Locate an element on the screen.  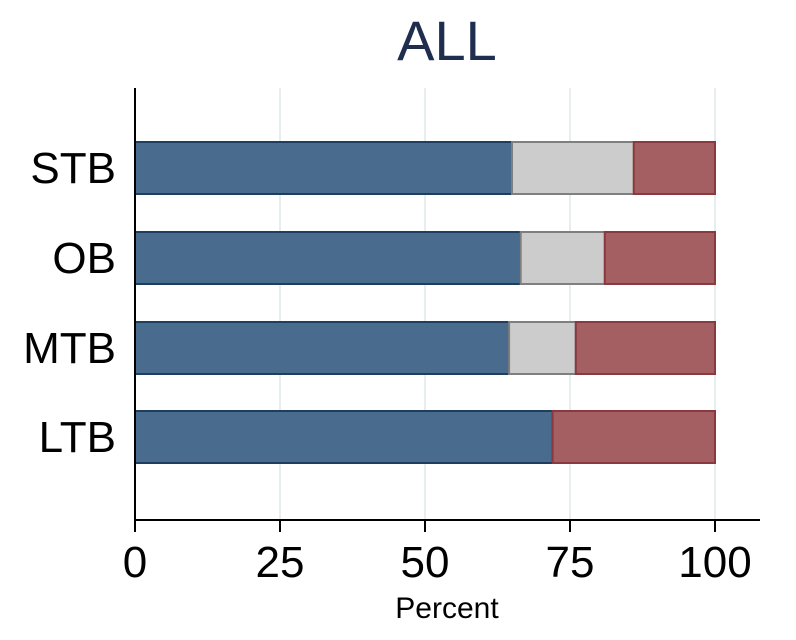
x-tick-label: 25 is located at coordinates (280, 562).